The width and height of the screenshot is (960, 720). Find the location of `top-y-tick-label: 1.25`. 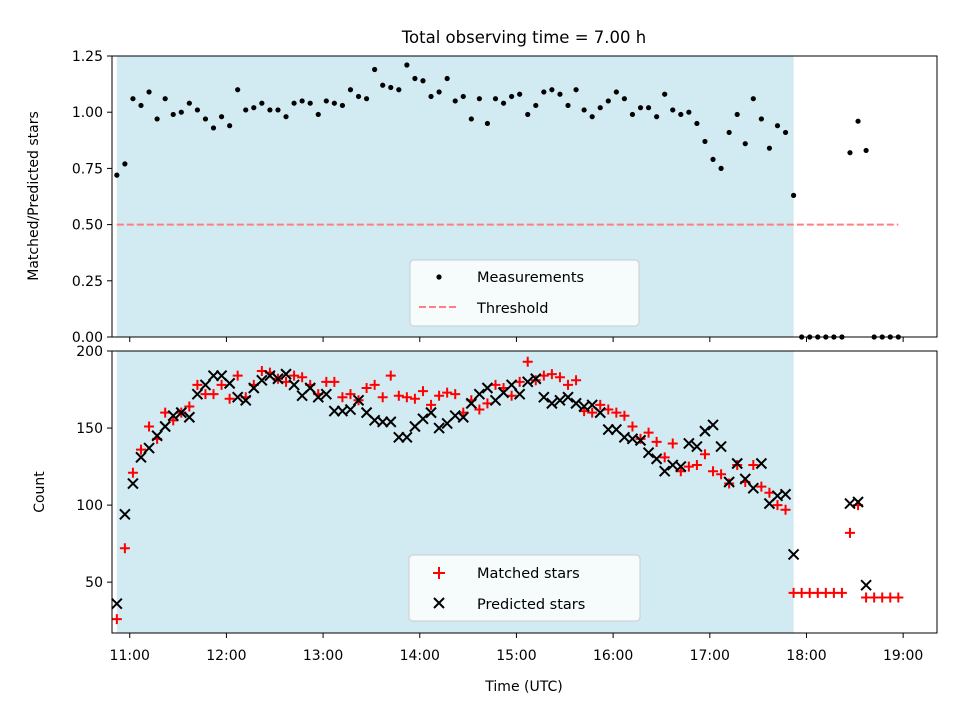

top-y-tick-label: 1.25 is located at coordinates (87, 57).